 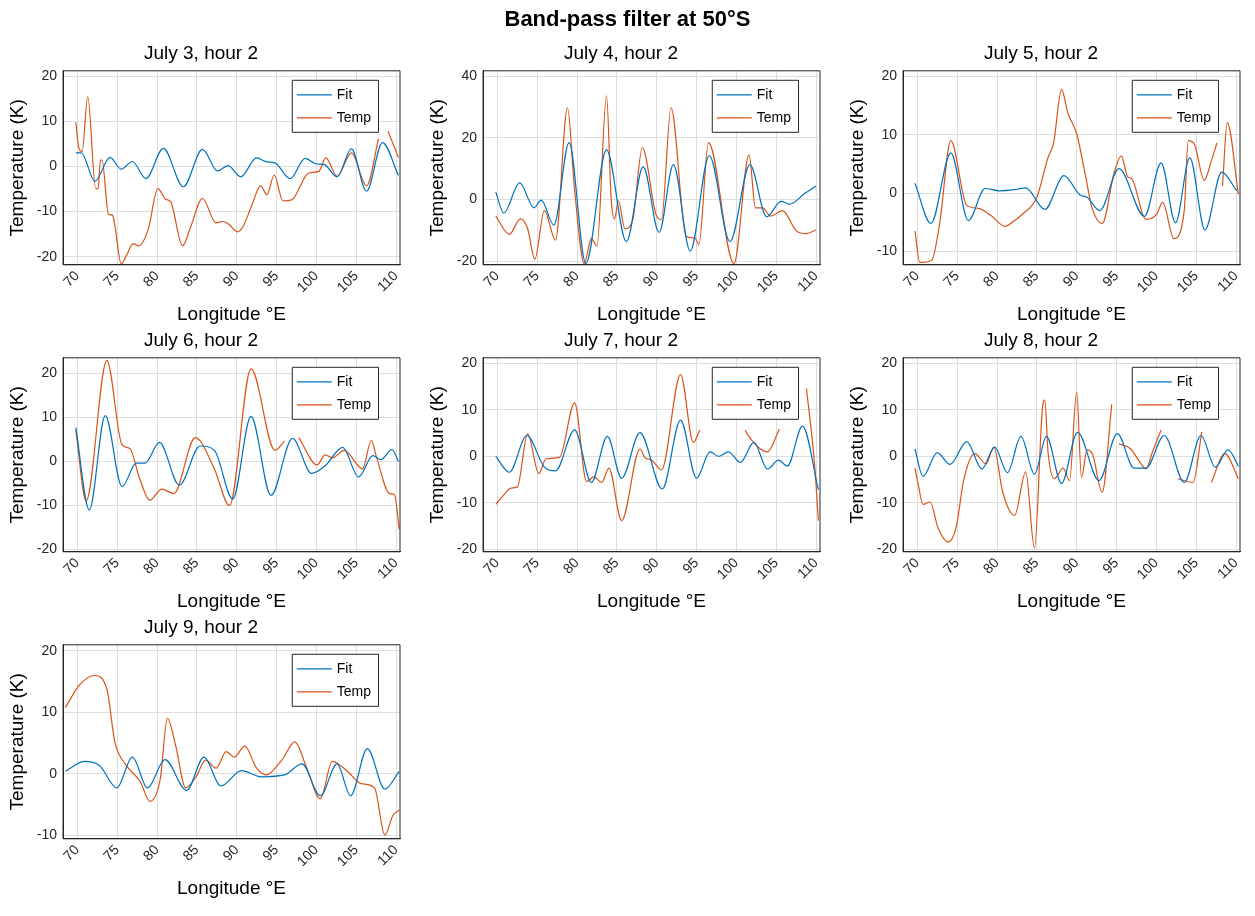 What do you see at coordinates (1041, 339) in the screenshot?
I see `chart-title: July 8, hour 2` at bounding box center [1041, 339].